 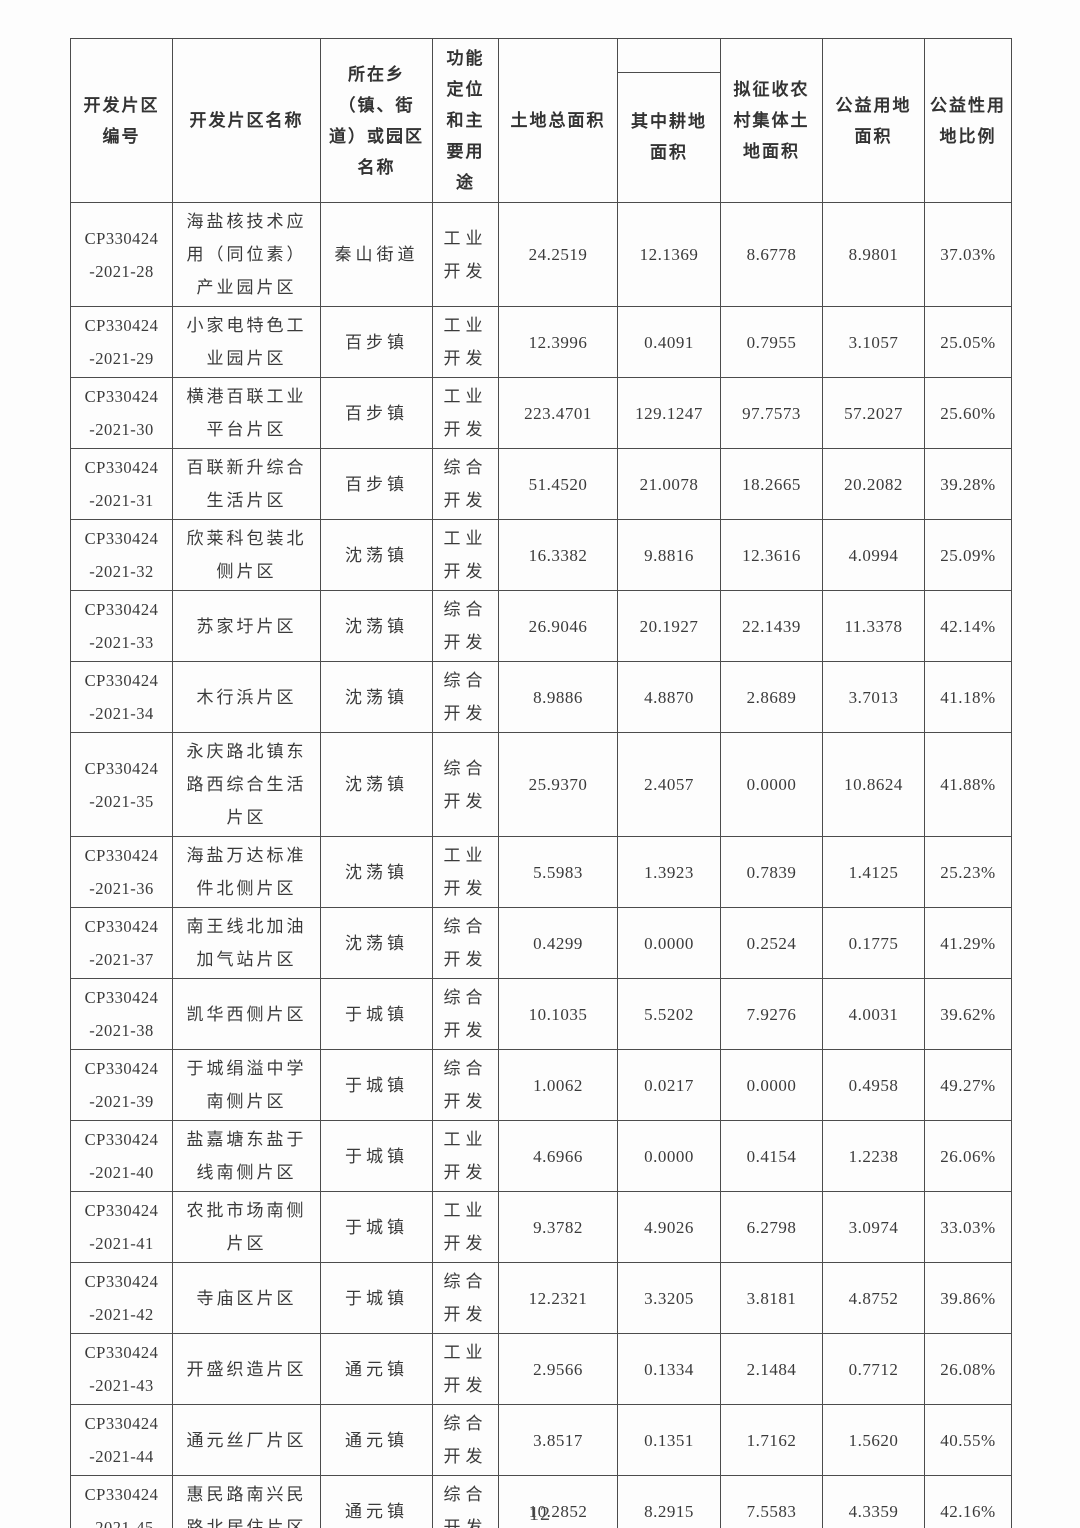 I want to click on cell-total-area: 223.4701, so click(x=558, y=413).